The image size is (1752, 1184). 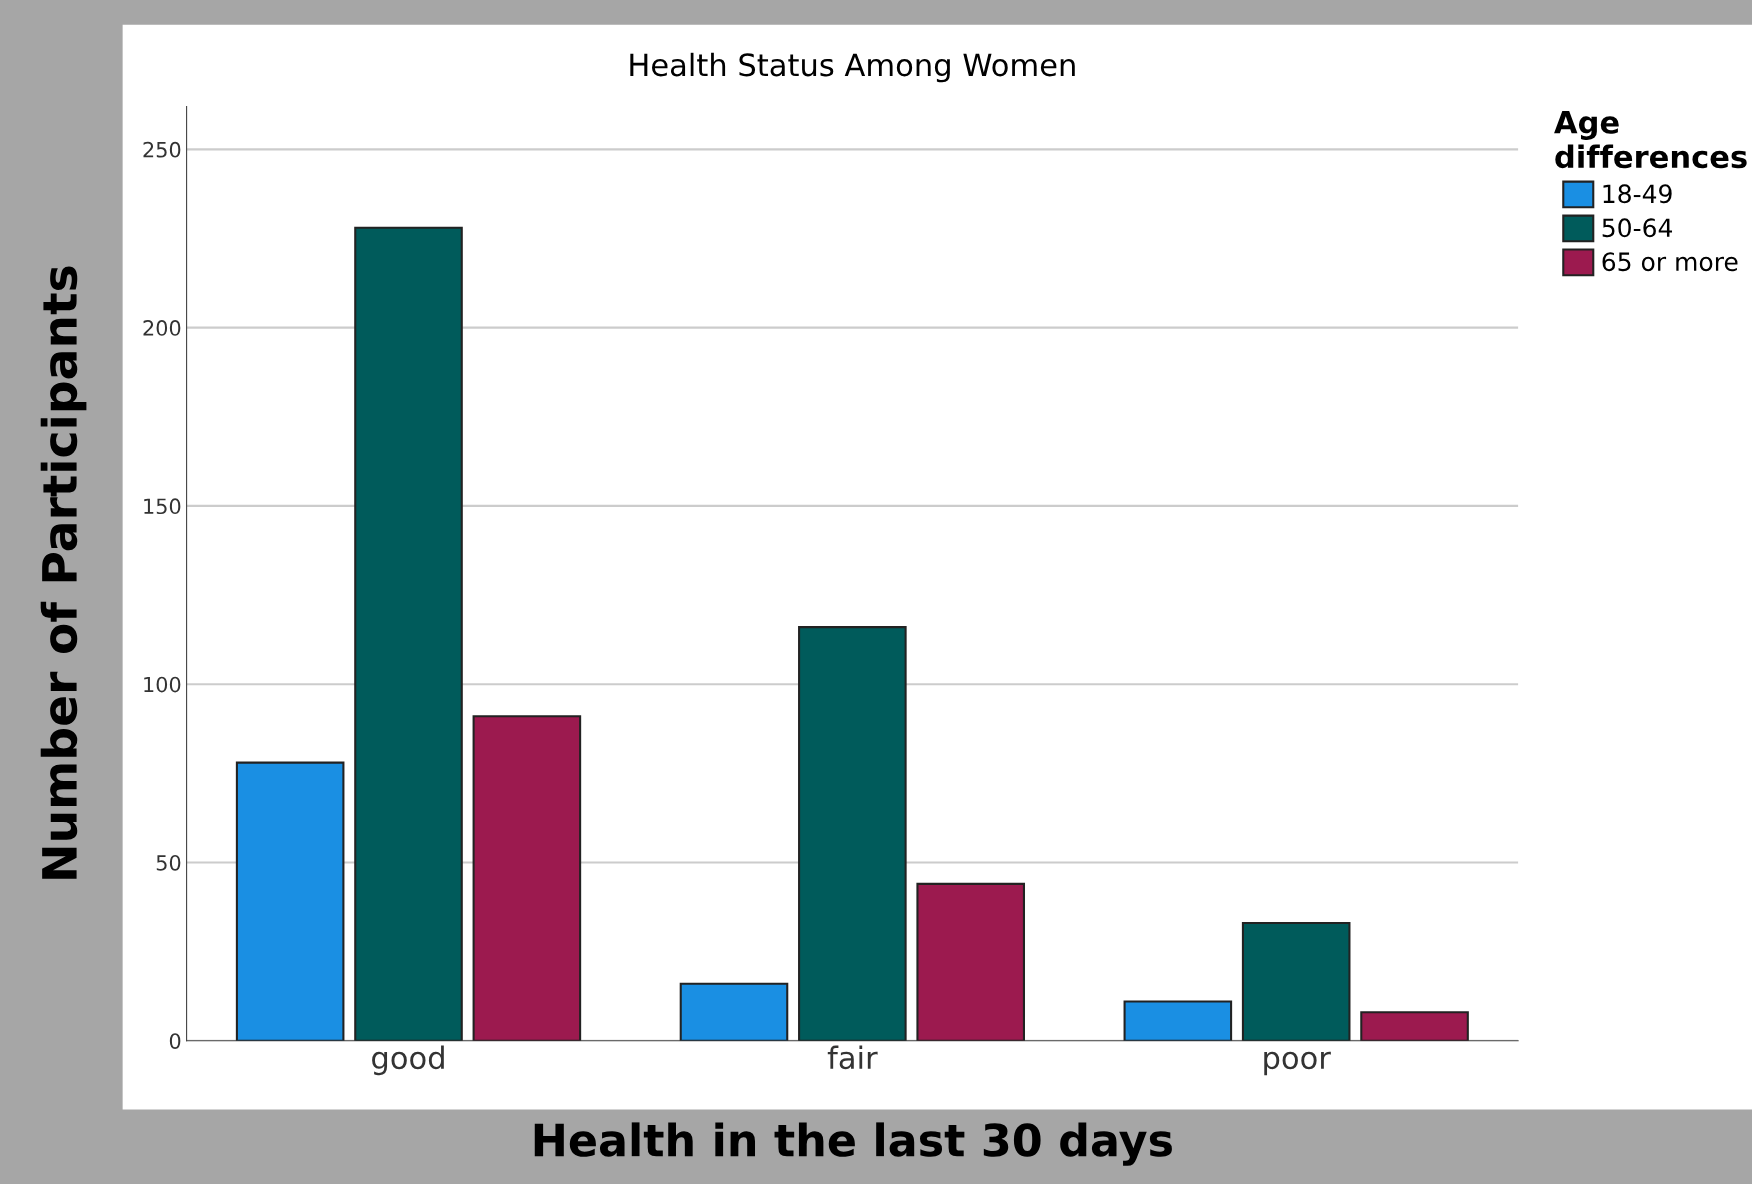 I want to click on legend-label: 65 or more, so click(x=1670, y=262).